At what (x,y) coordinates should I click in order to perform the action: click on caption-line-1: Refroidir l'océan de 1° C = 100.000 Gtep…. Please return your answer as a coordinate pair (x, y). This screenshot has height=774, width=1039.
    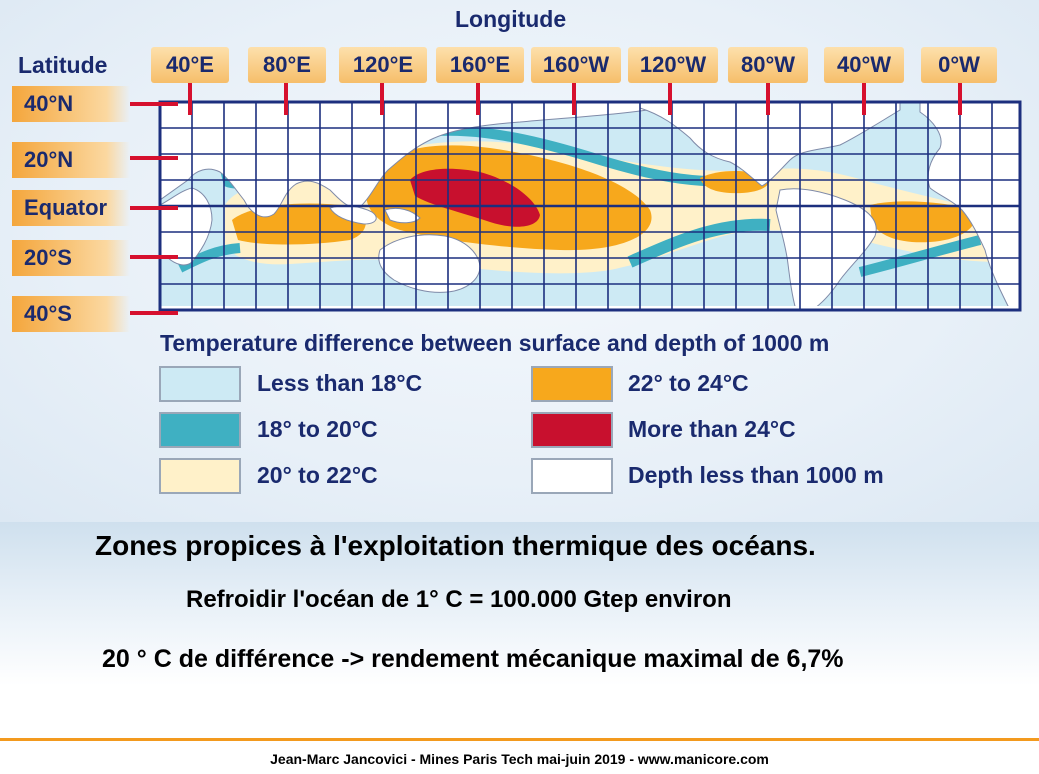
    Looking at the image, I should click on (459, 599).